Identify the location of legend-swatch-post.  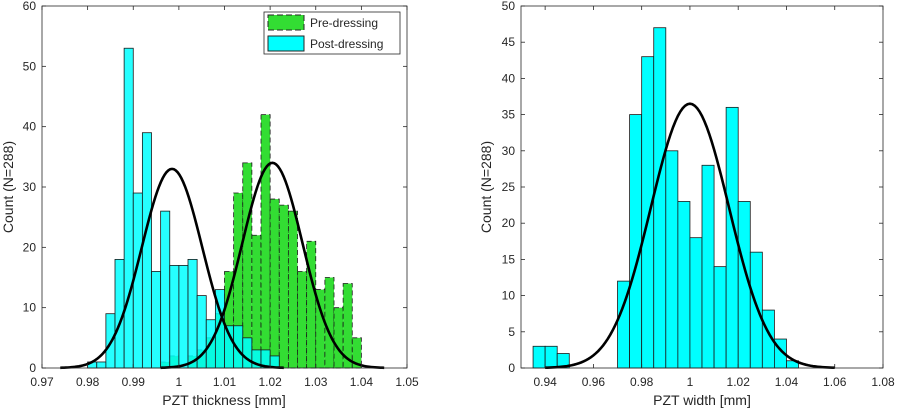
(286, 43).